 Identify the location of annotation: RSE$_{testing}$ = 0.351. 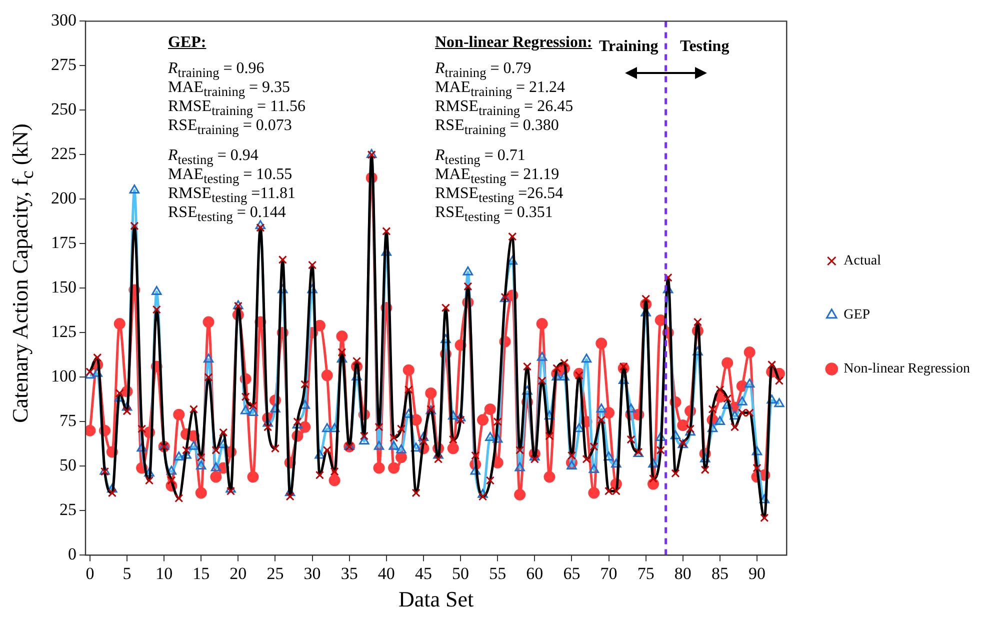
(494, 214).